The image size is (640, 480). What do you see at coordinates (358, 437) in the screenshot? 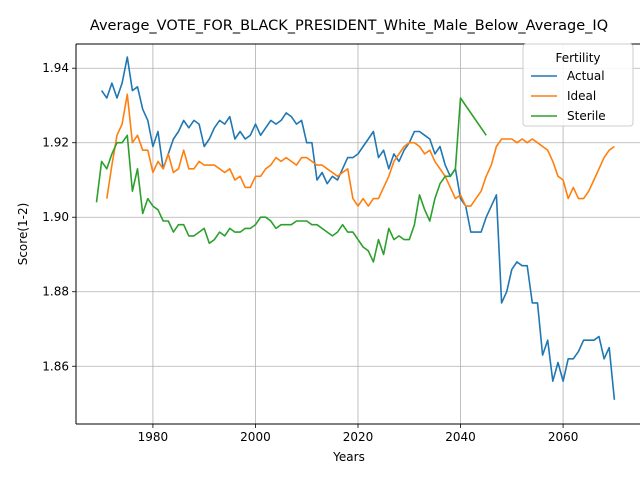
I see `x-tick-label: 2020` at bounding box center [358, 437].